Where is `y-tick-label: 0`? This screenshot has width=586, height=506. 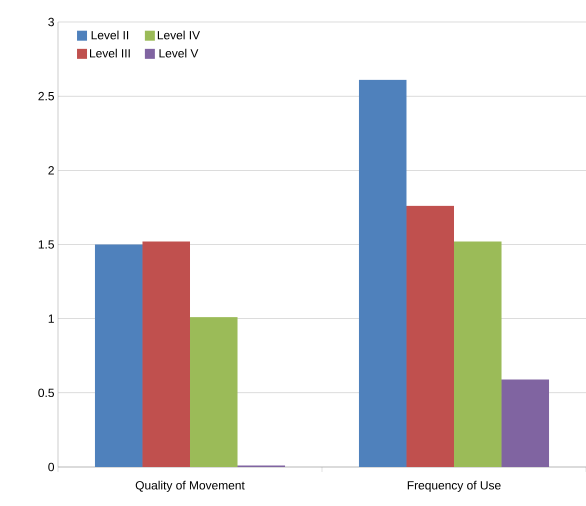 y-tick-label: 0 is located at coordinates (51, 467).